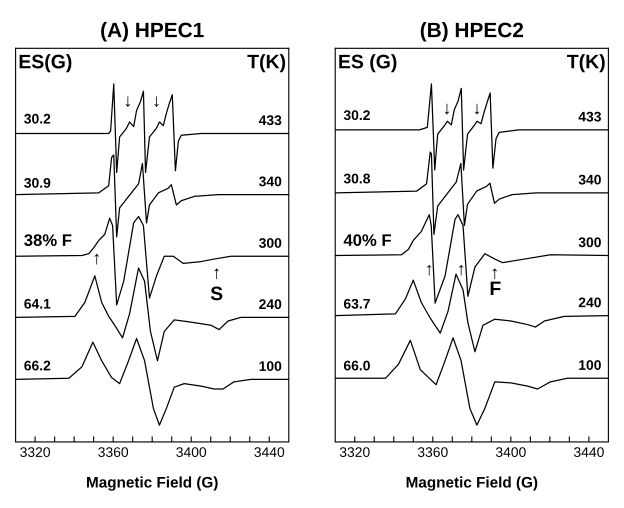  I want to click on annotation: 66.2, so click(37, 365).